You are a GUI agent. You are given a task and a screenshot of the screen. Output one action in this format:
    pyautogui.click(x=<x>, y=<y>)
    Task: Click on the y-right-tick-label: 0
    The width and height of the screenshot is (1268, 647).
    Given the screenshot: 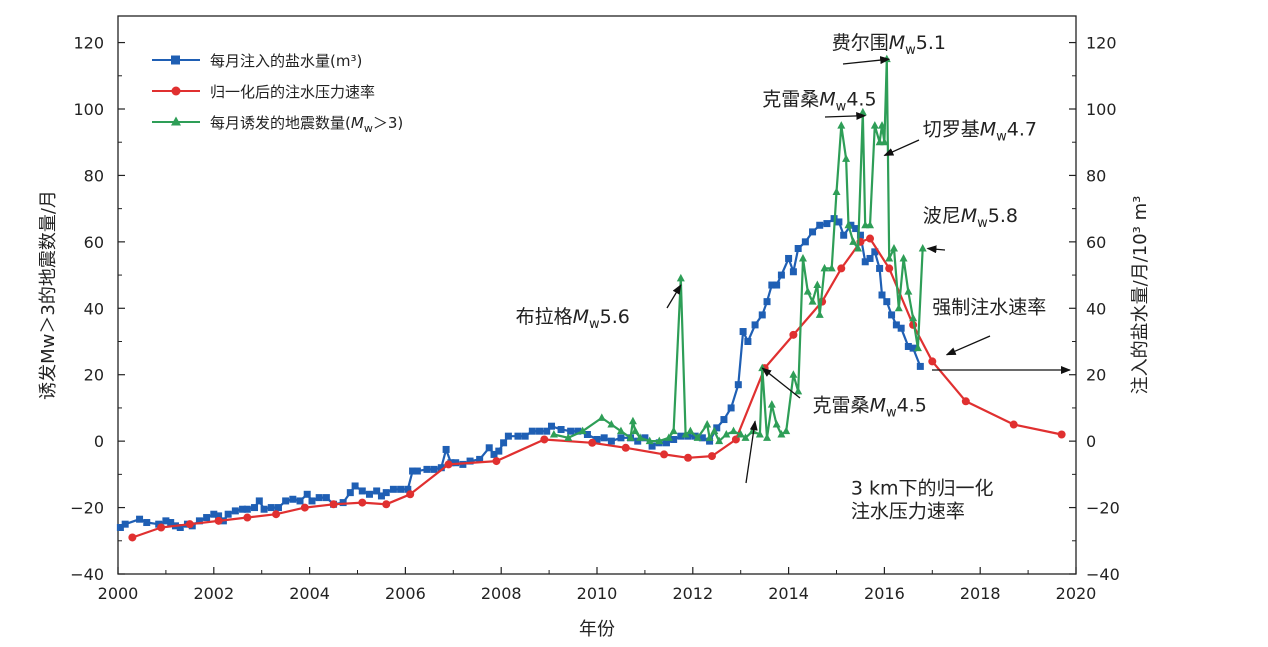 What is the action you would take?
    pyautogui.click(x=1091, y=441)
    